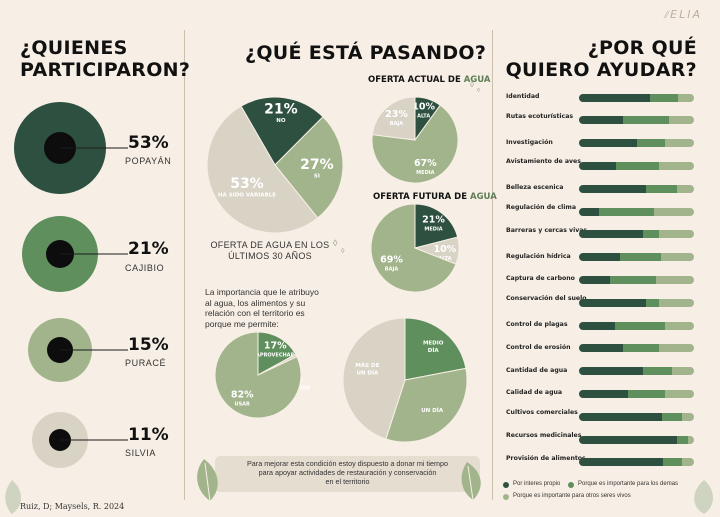 This screenshot has height=517, width=720. I want to click on leaf-decoration-bottom-right, so click(703, 497).